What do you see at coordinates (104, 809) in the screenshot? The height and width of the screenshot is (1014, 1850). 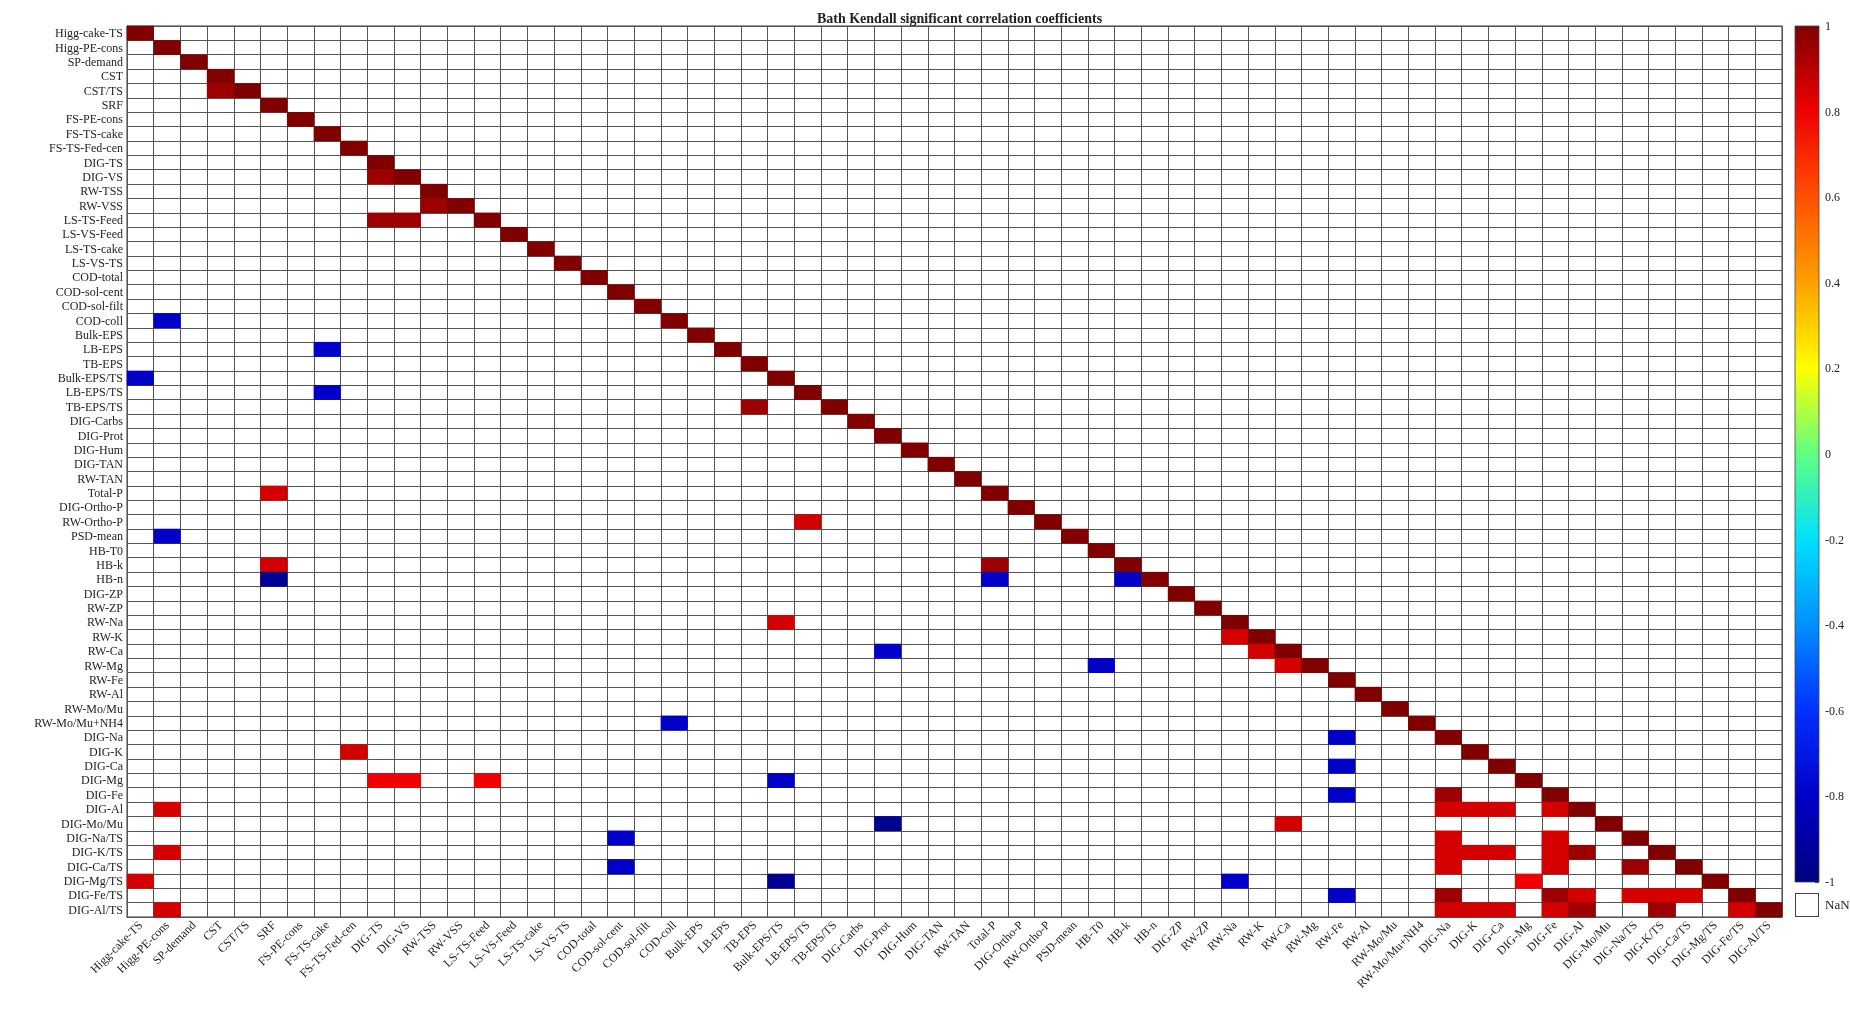 I see `y-tick-label: DIG-Al` at bounding box center [104, 809].